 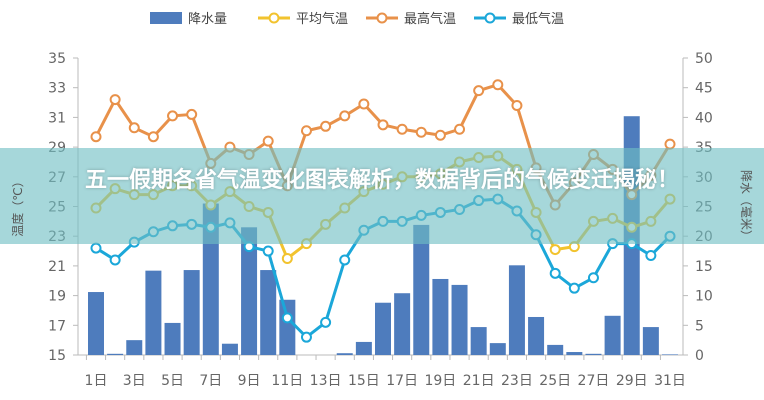 What do you see at coordinates (96, 381) in the screenshot?
I see `x-tick-label: 1日` at bounding box center [96, 381].